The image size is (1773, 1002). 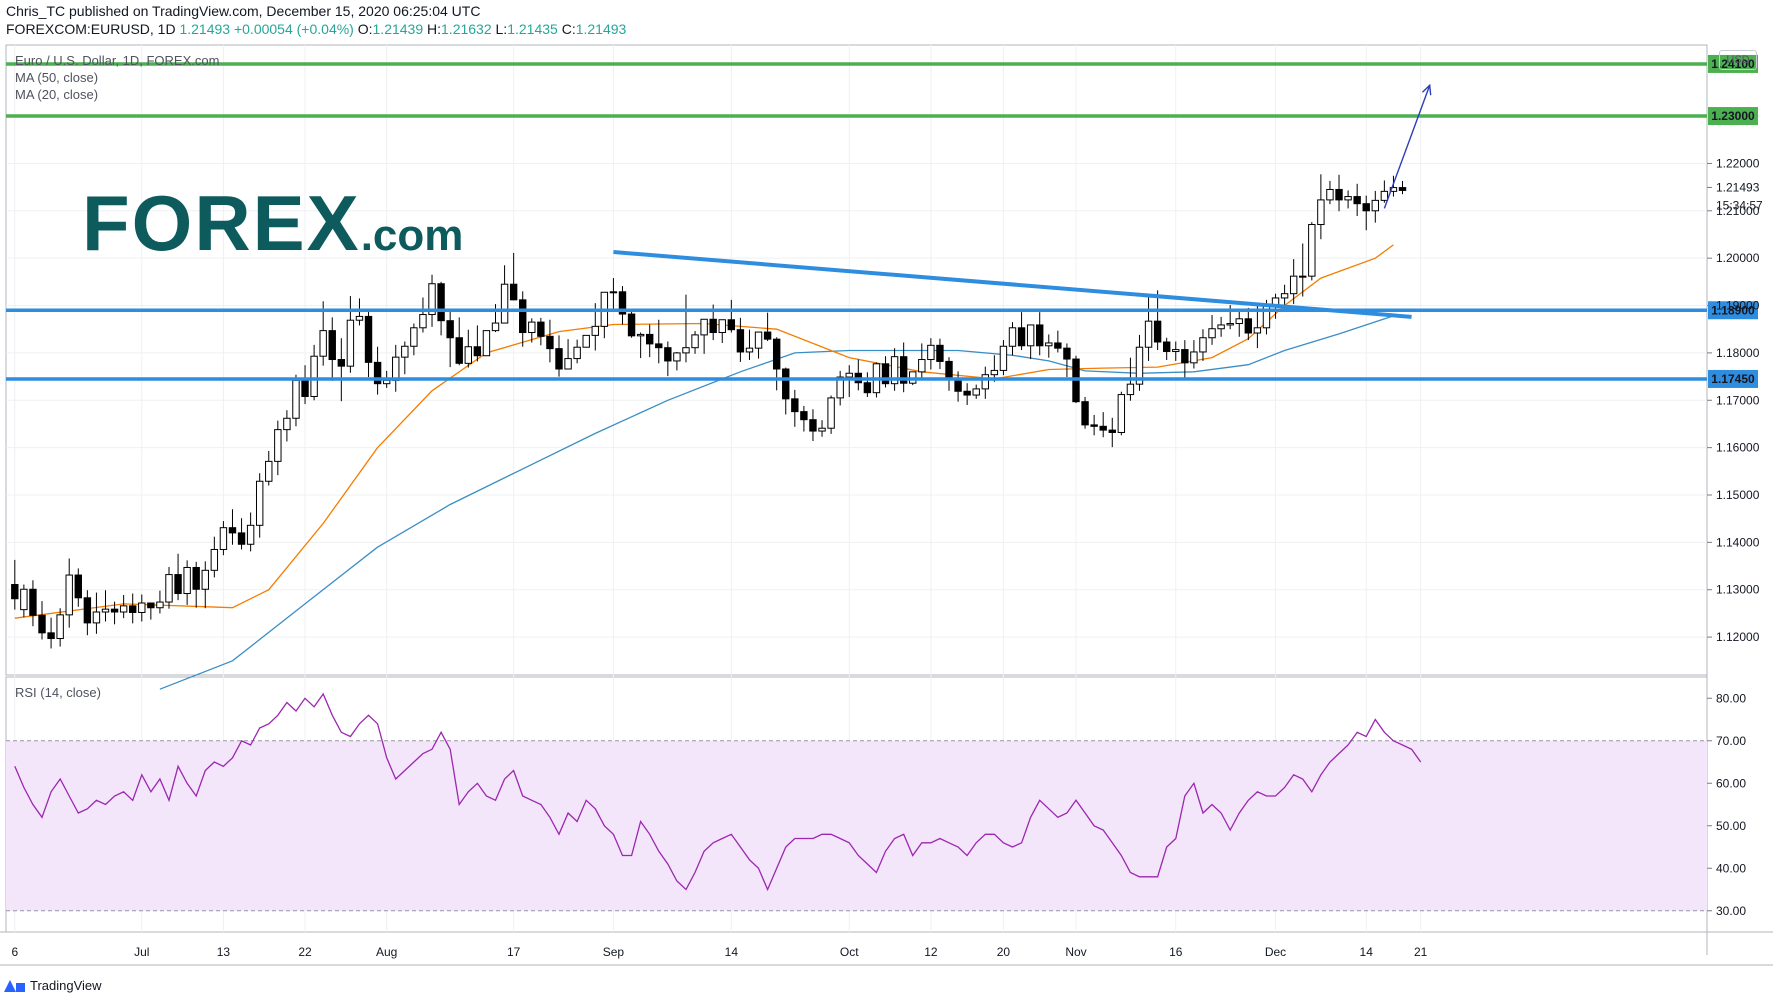 What do you see at coordinates (568, 29) in the screenshot?
I see `close-label: C:` at bounding box center [568, 29].